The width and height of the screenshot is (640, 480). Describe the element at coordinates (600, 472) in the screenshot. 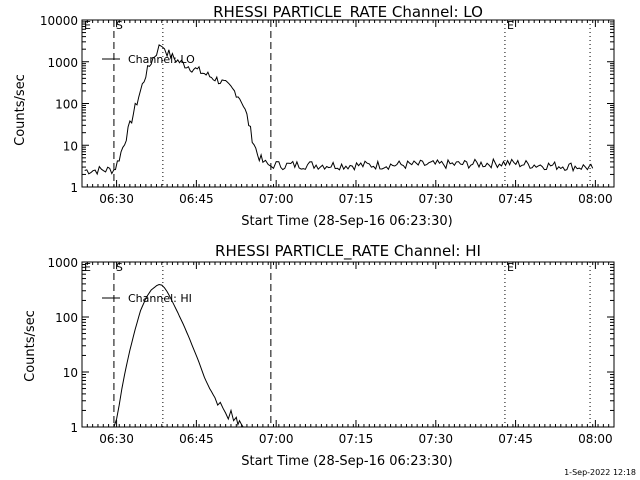

I see `footer-timestamp: 1-Sep-2022 12:18` at that location.